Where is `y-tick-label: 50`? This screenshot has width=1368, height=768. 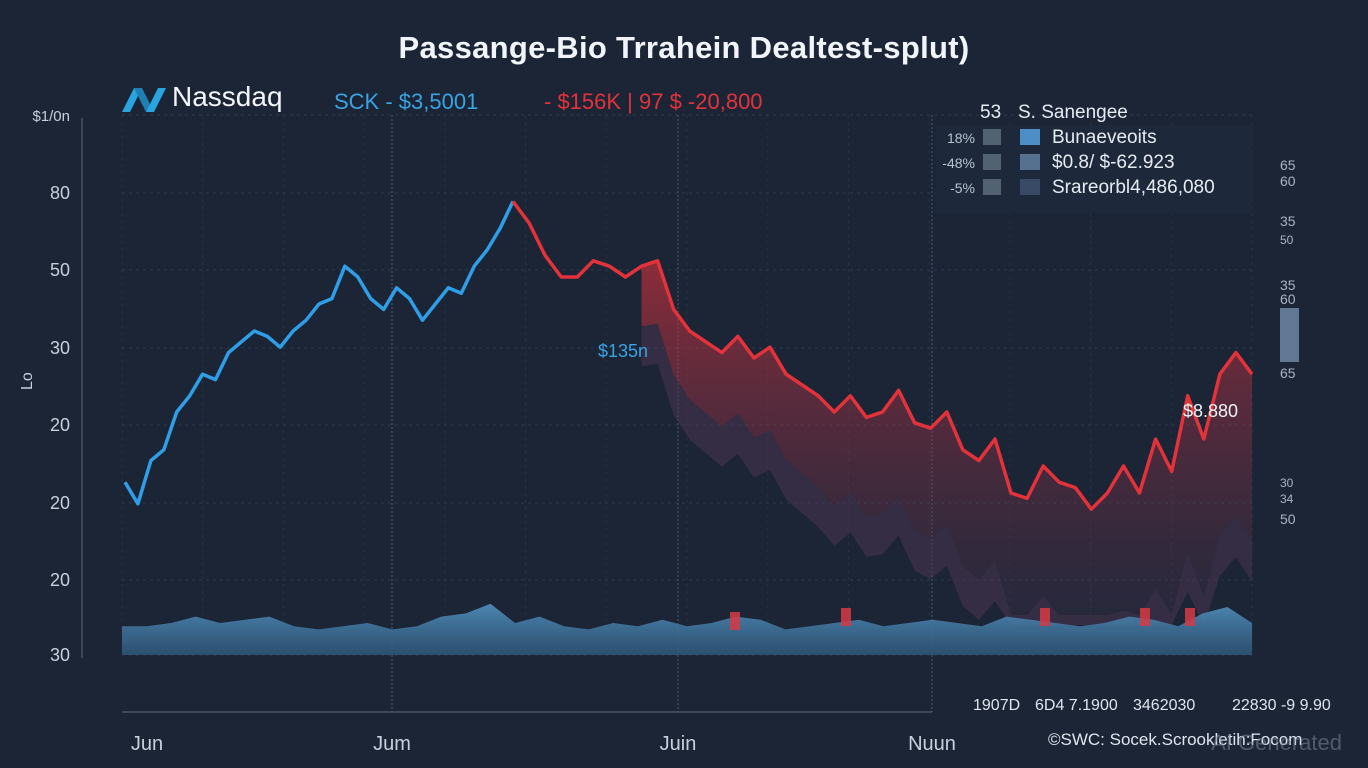
y-tick-label: 50 is located at coordinates (60, 270).